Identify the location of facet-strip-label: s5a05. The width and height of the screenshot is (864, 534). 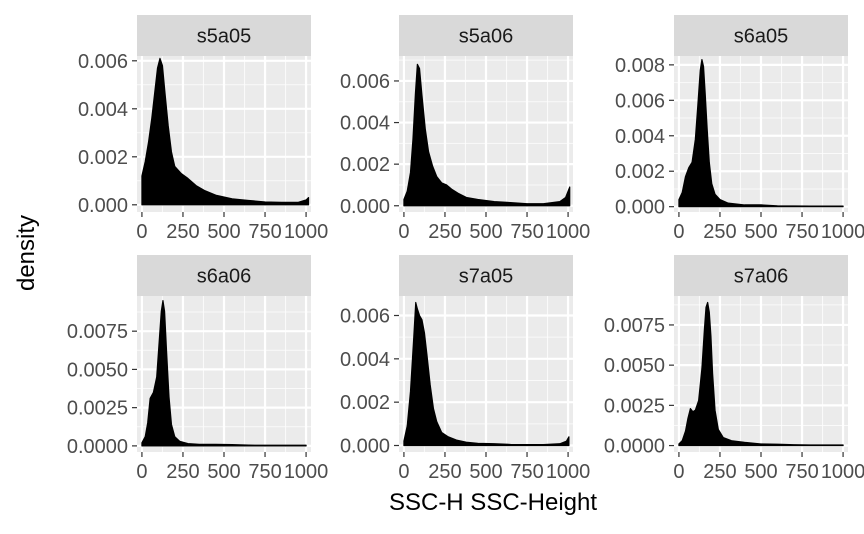
(224, 37).